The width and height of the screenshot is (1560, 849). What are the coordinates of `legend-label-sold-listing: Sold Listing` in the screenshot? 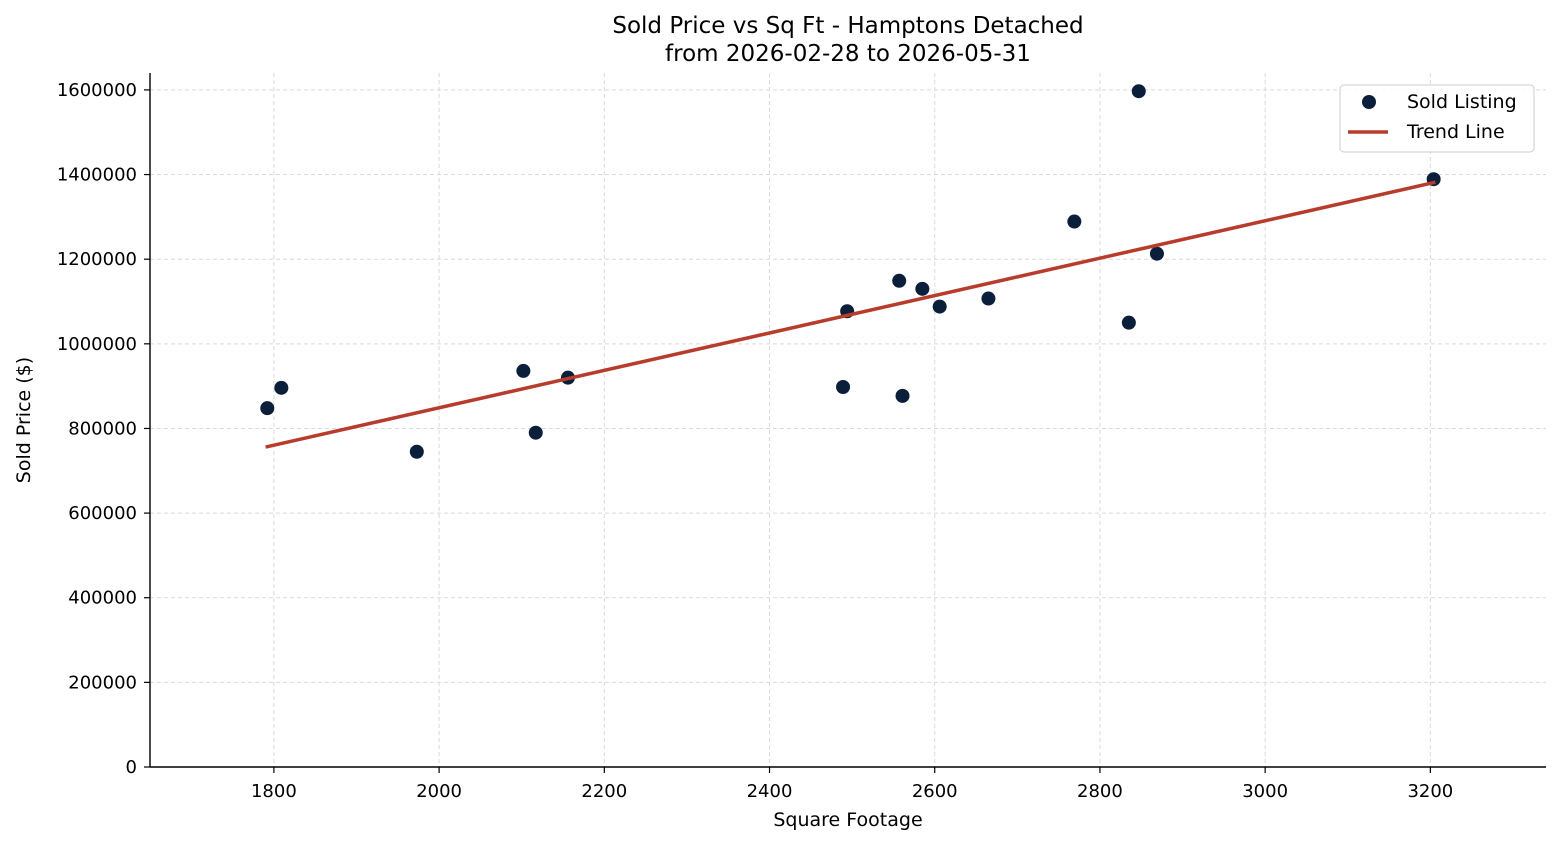 It's located at (1462, 102).